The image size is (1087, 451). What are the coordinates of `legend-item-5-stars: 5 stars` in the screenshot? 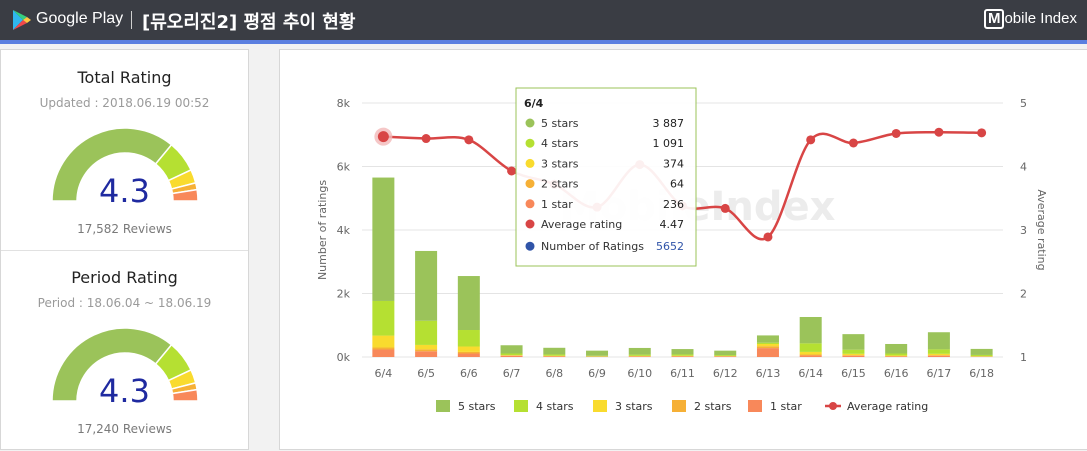 It's located at (466, 406).